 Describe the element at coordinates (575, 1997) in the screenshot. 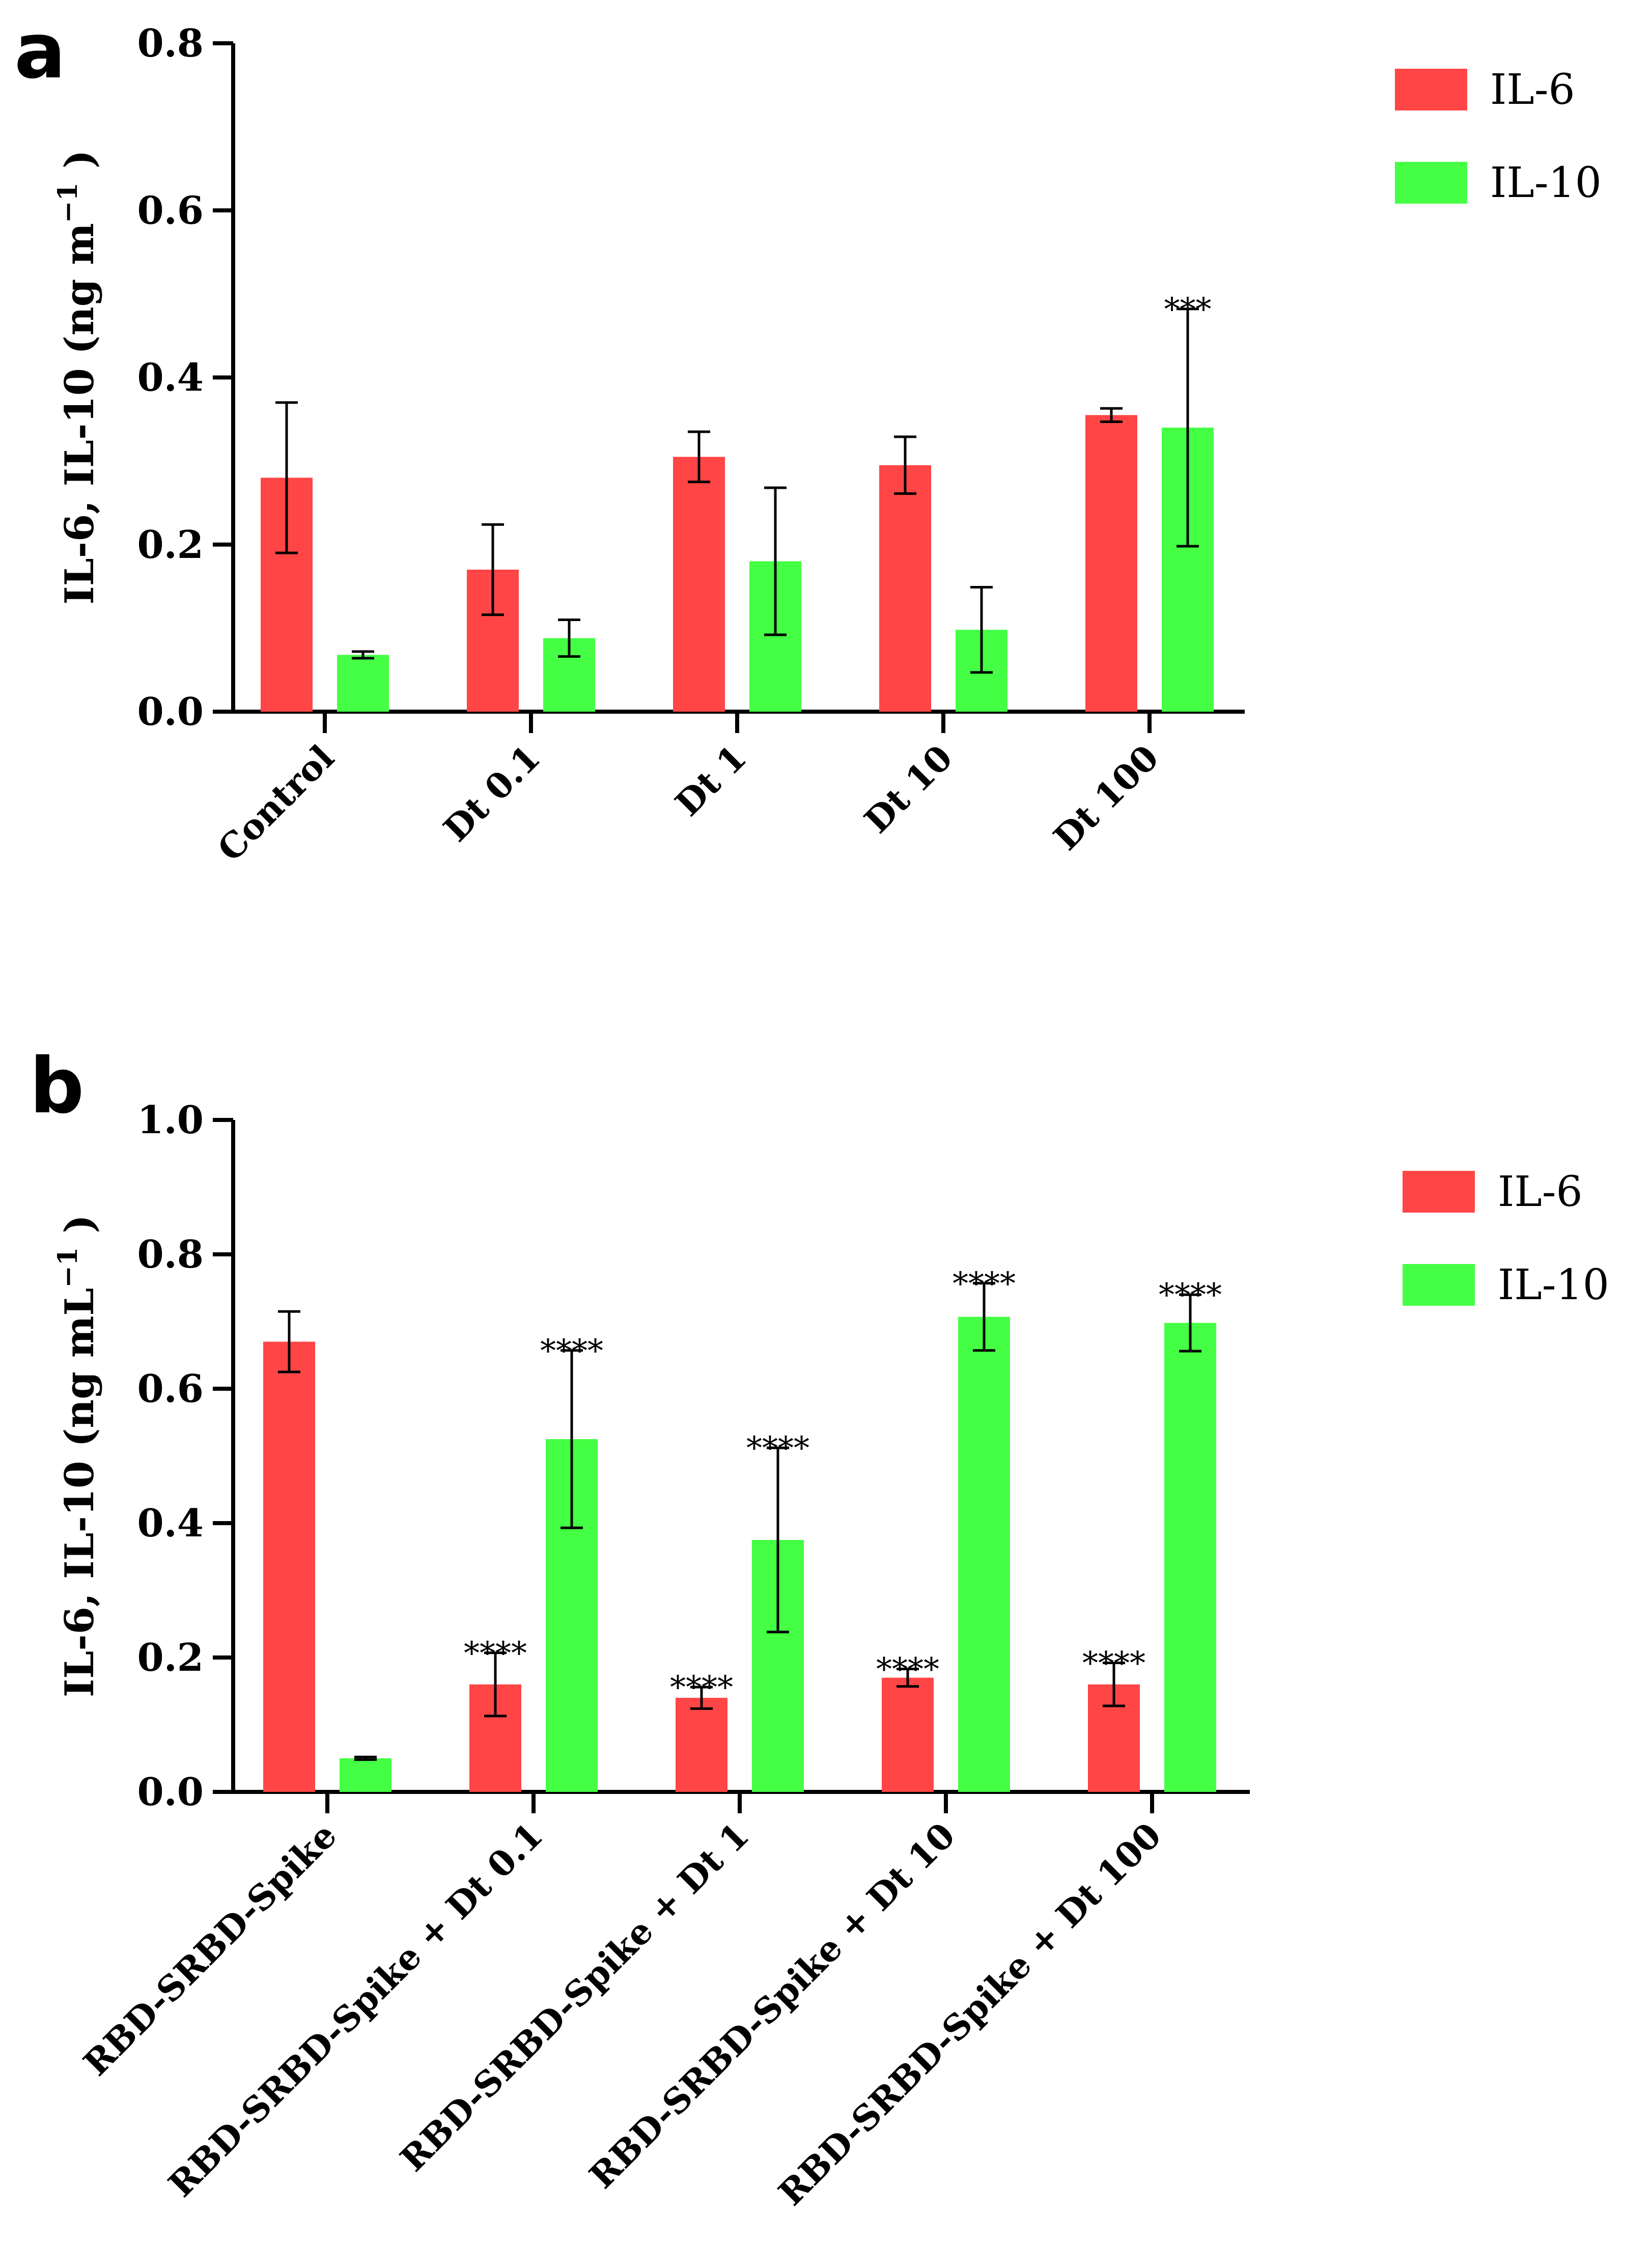

I see `x-tick-label-b-rbd-srbd-spike-dt-1: RBD-SRBD-Spike + Dt 1` at that location.